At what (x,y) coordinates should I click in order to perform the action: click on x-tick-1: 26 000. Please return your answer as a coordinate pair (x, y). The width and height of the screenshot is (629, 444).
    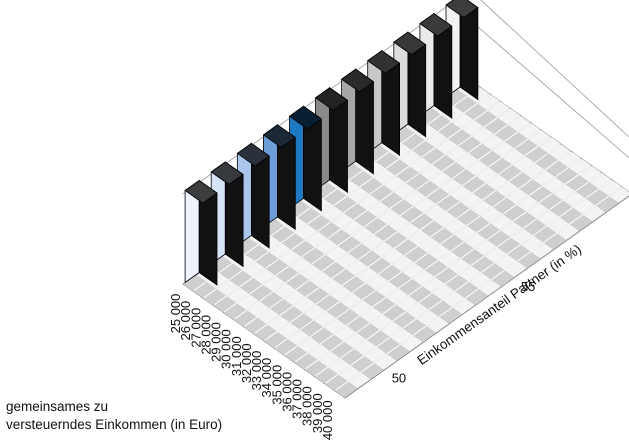
    Looking at the image, I should click on (185, 321).